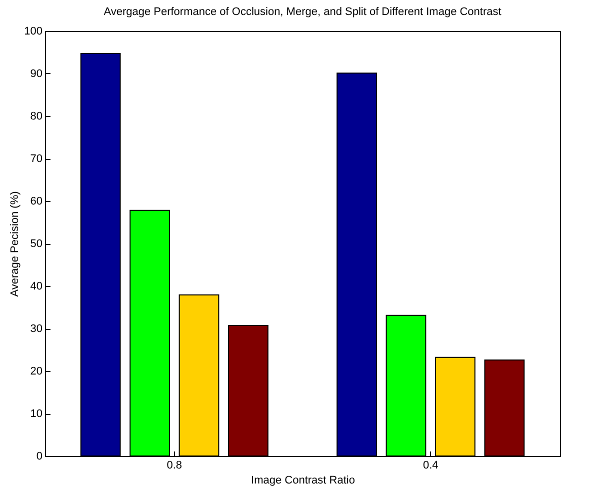 Image resolution: width=610 pixels, height=498 pixels. What do you see at coordinates (36, 329) in the screenshot?
I see `y-tick-label: 30` at bounding box center [36, 329].